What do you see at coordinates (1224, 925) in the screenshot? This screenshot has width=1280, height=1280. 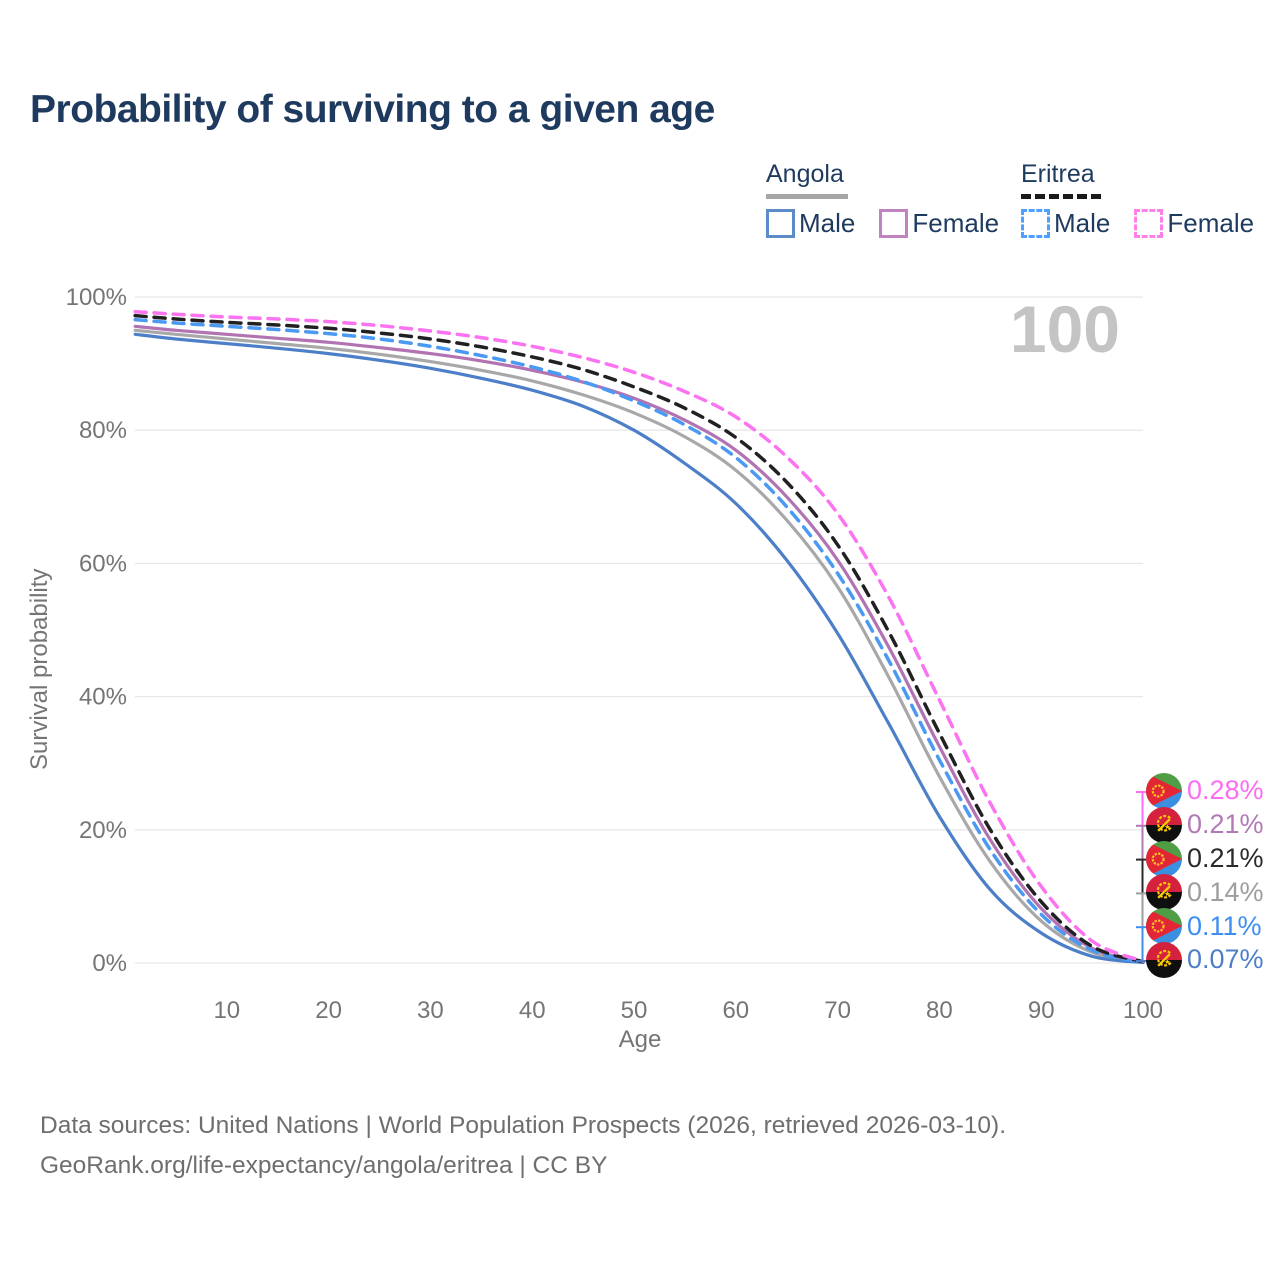 I see `end-value: 0.11%` at bounding box center [1224, 925].